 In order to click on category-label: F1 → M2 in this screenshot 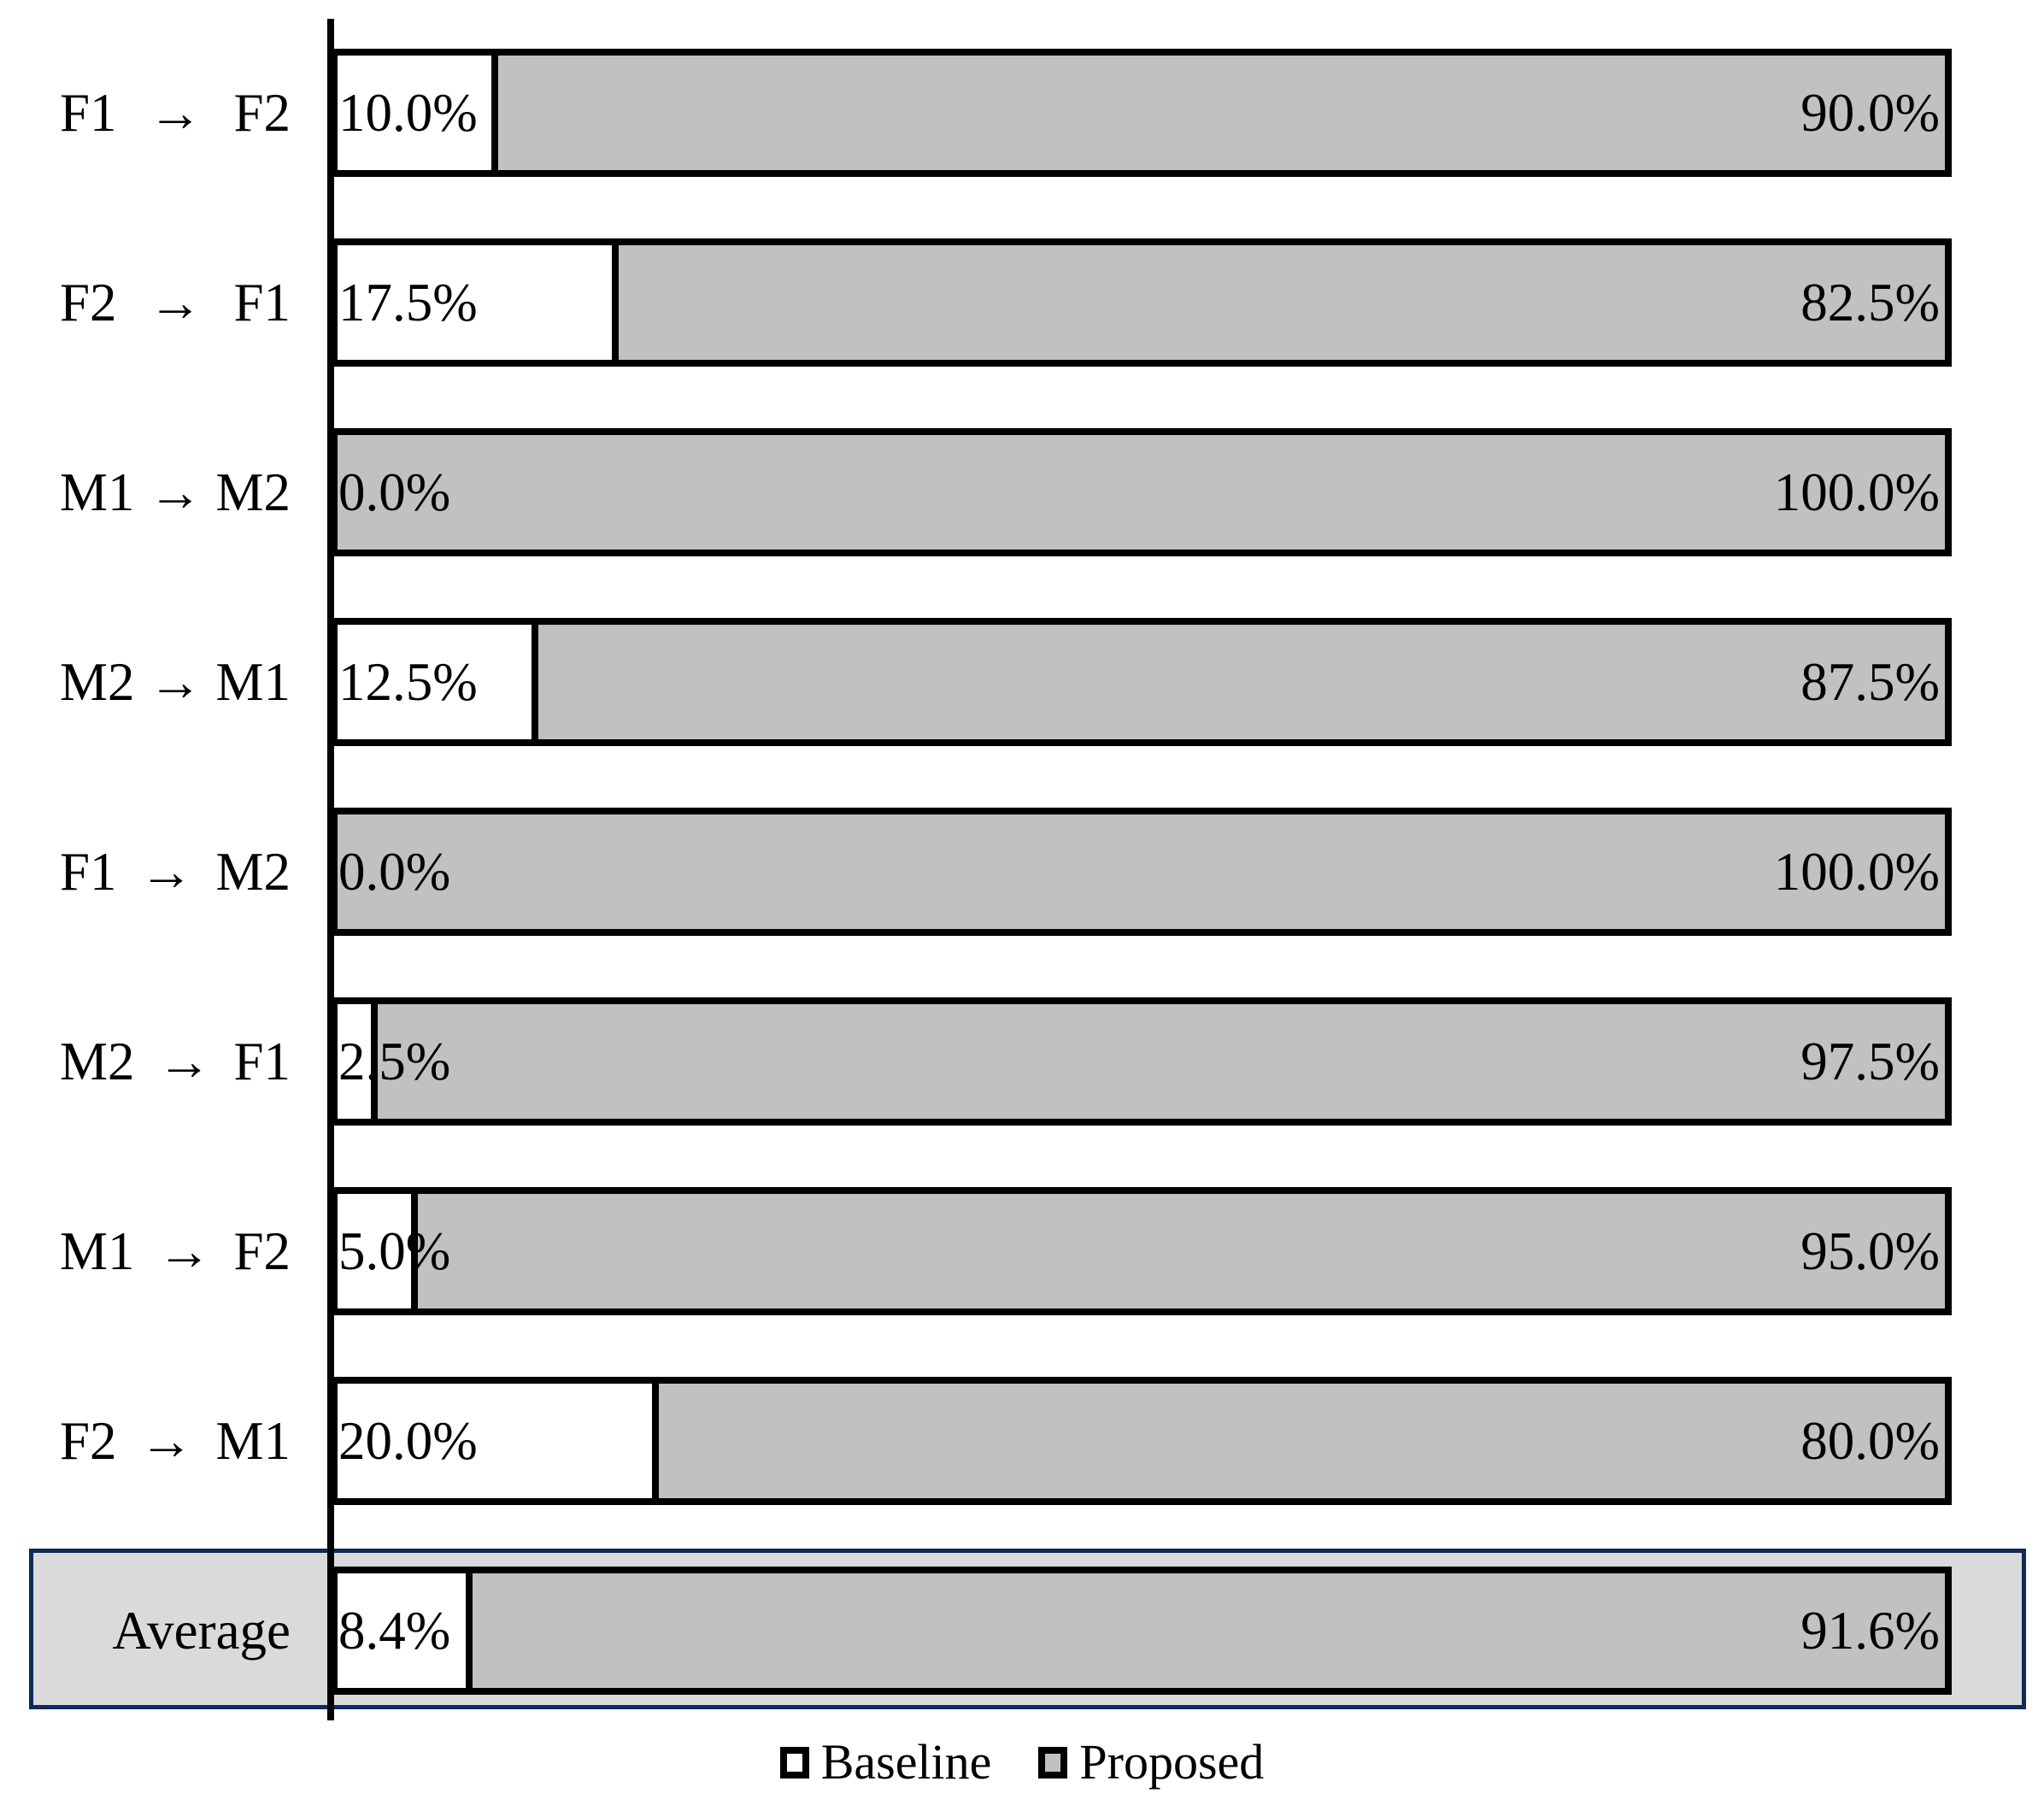, I will do `click(175, 872)`.